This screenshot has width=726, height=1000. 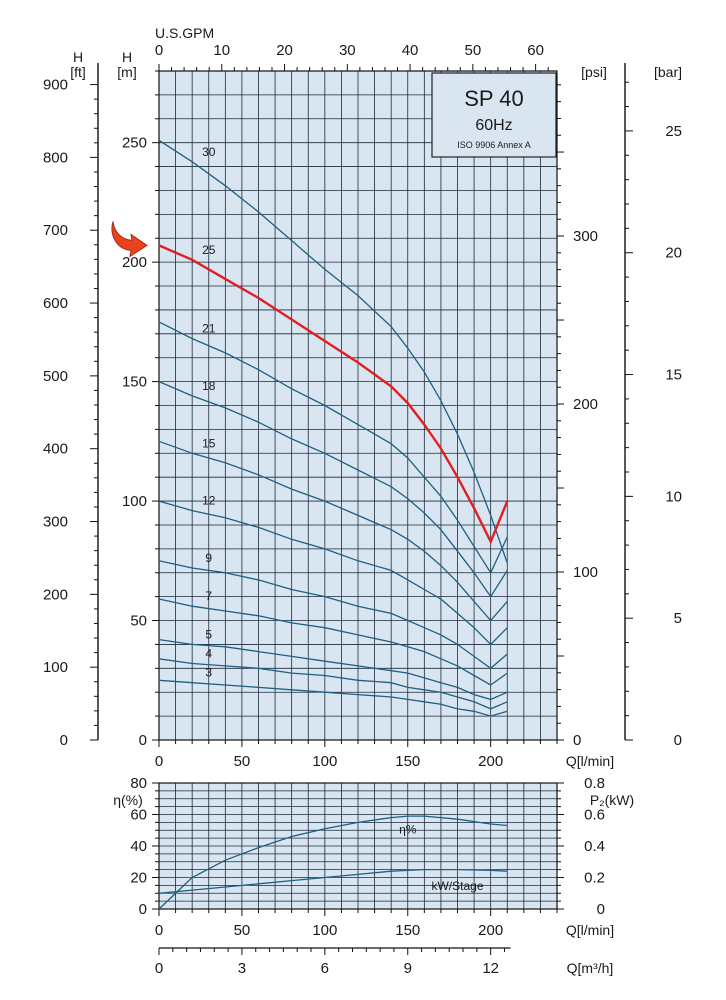 I want to click on bar-tick-label: 0, so click(x=678, y=740).